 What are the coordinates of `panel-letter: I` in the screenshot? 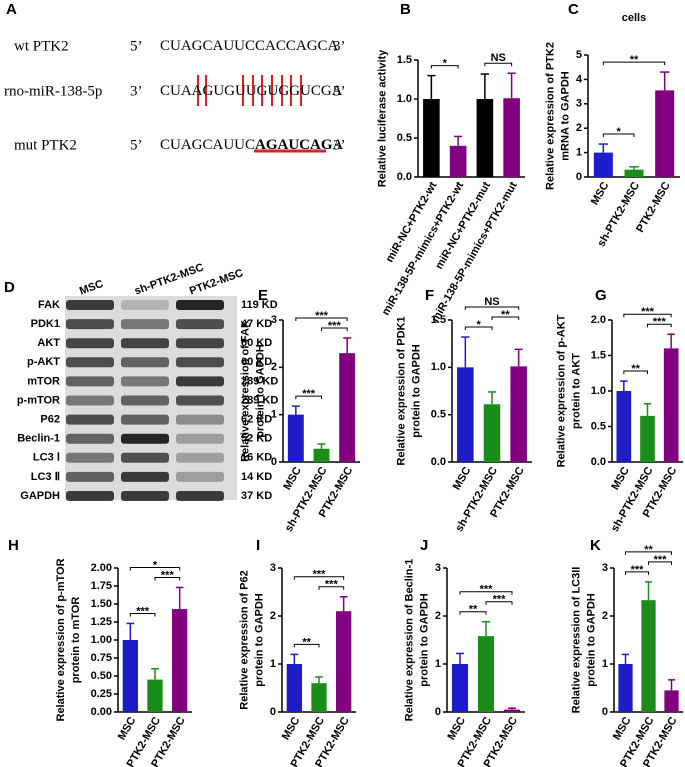 It's located at (258, 545).